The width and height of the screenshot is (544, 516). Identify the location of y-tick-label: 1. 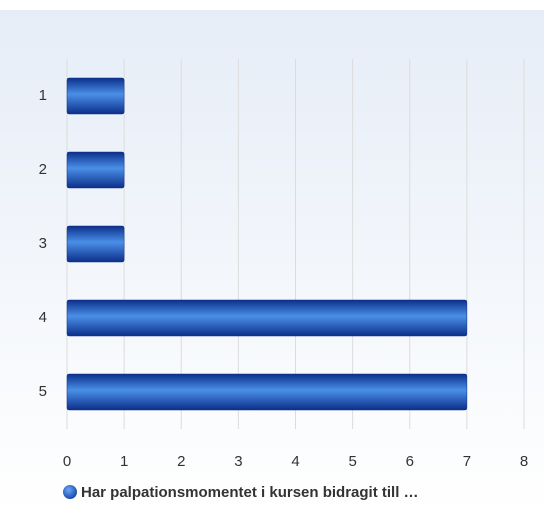
(43, 95).